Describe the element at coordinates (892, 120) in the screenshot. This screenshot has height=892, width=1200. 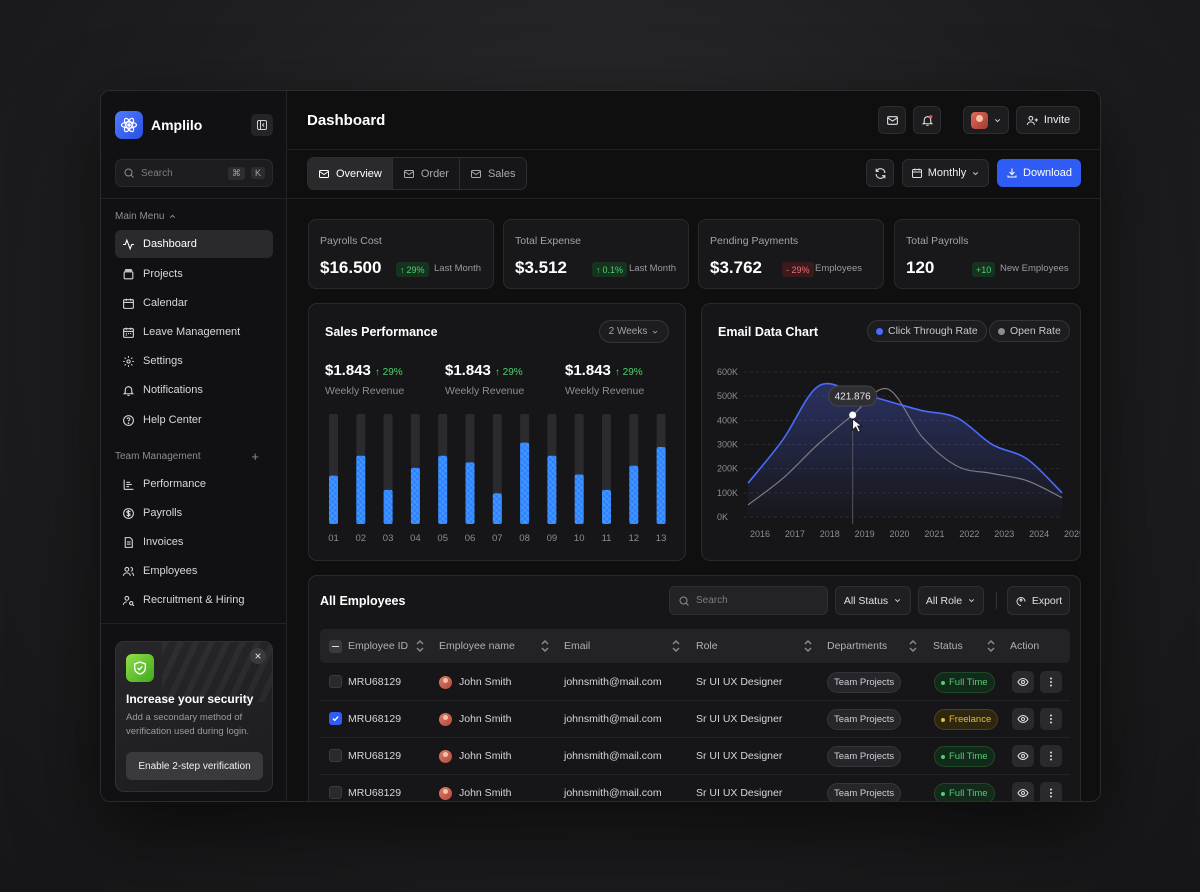
I see `mail-button` at that location.